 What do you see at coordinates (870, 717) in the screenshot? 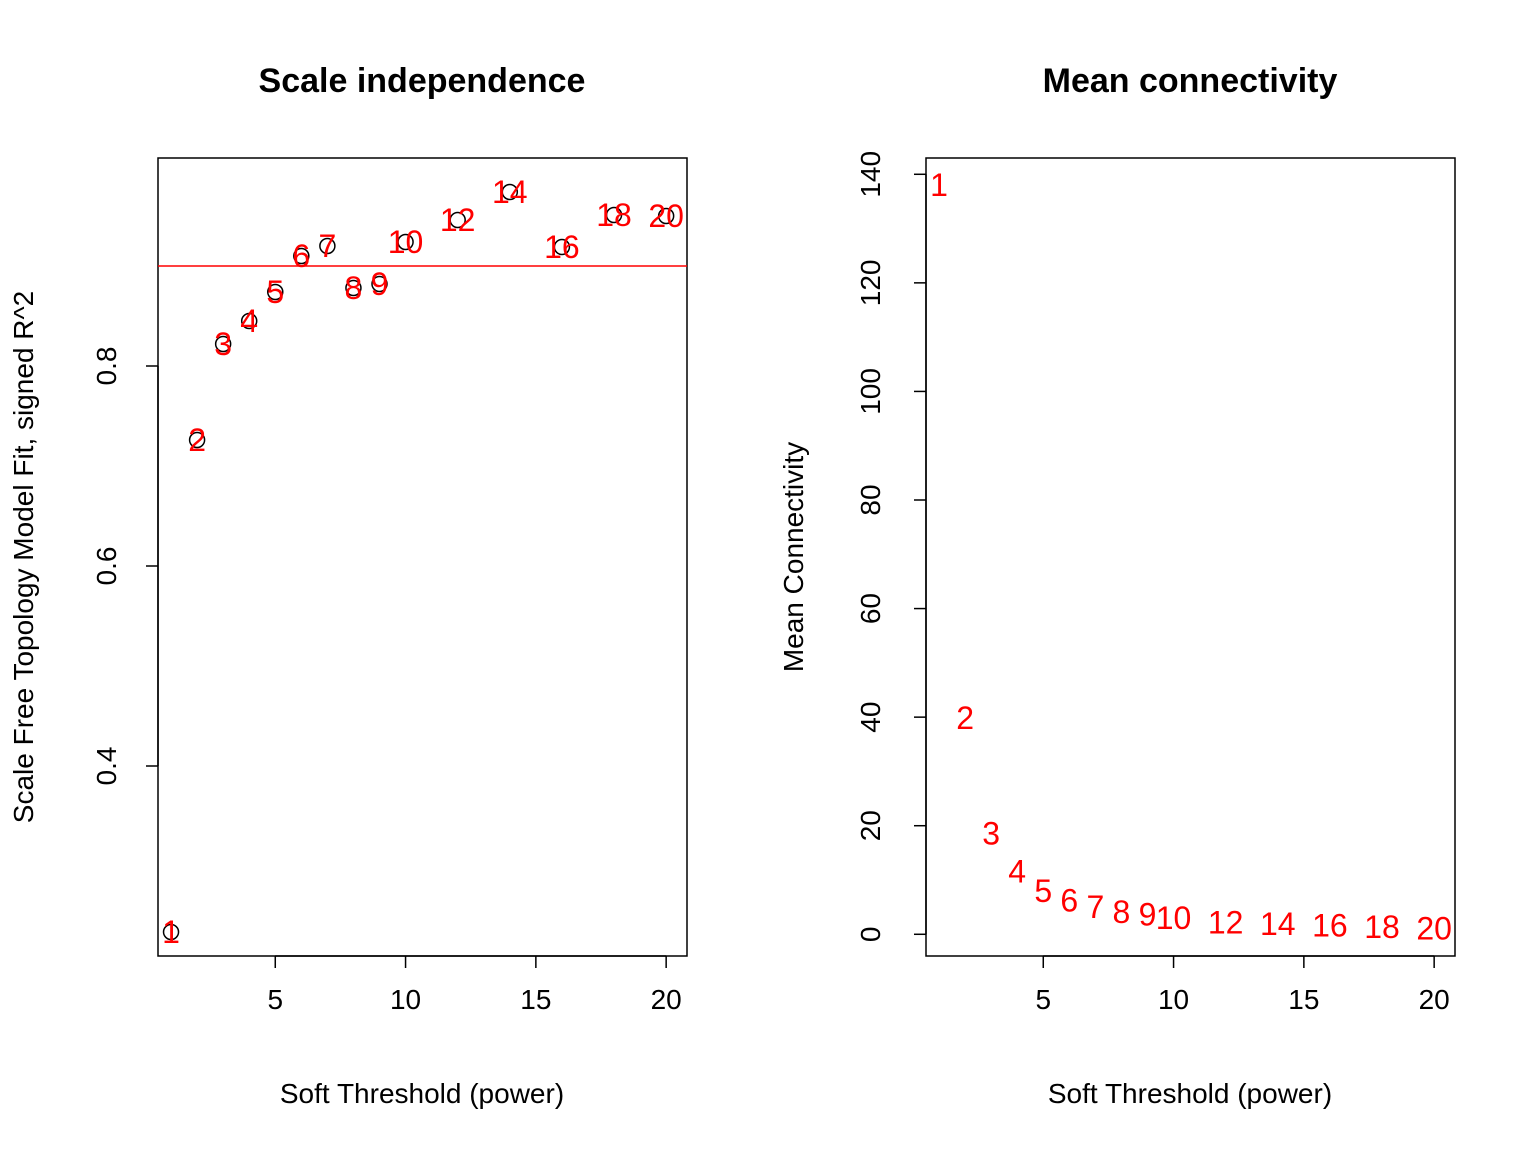
I see `y-tick-label: 40` at bounding box center [870, 717].